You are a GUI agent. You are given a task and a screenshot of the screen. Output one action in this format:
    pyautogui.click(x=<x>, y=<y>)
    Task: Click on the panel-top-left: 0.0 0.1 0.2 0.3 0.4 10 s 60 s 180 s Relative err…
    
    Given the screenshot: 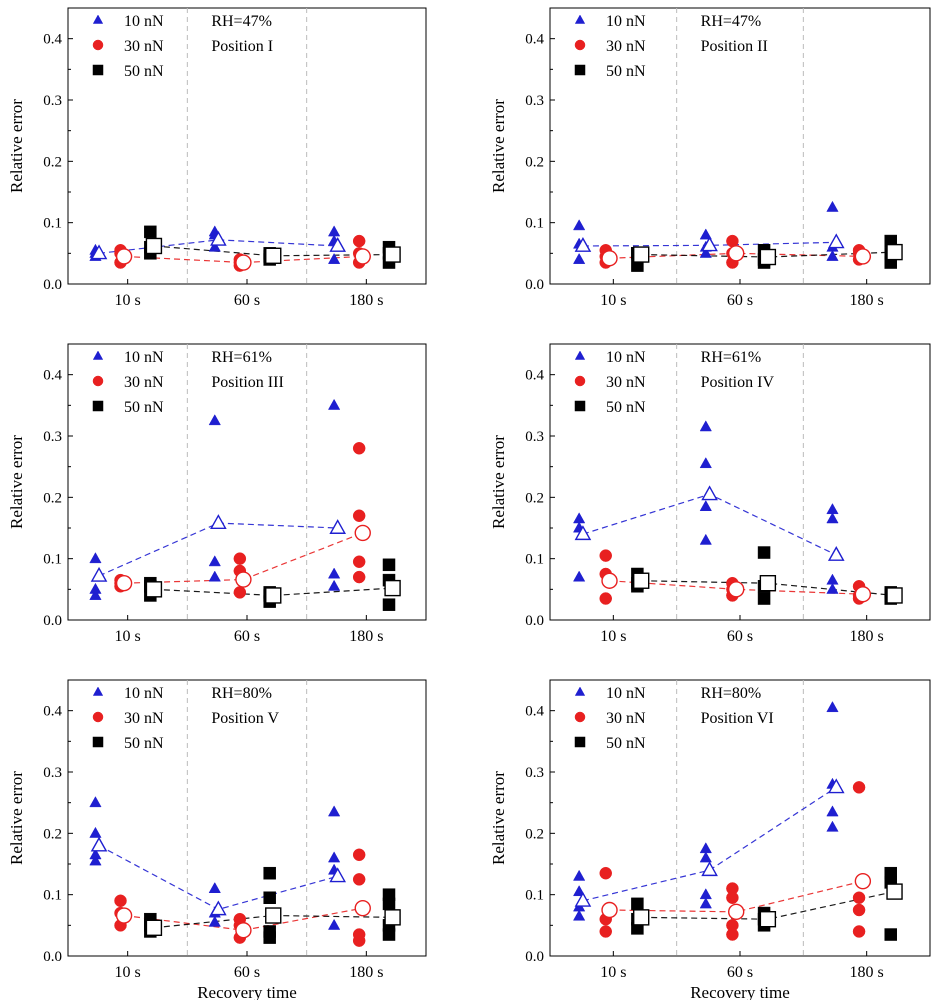 What is the action you would take?
    pyautogui.click(x=217, y=158)
    